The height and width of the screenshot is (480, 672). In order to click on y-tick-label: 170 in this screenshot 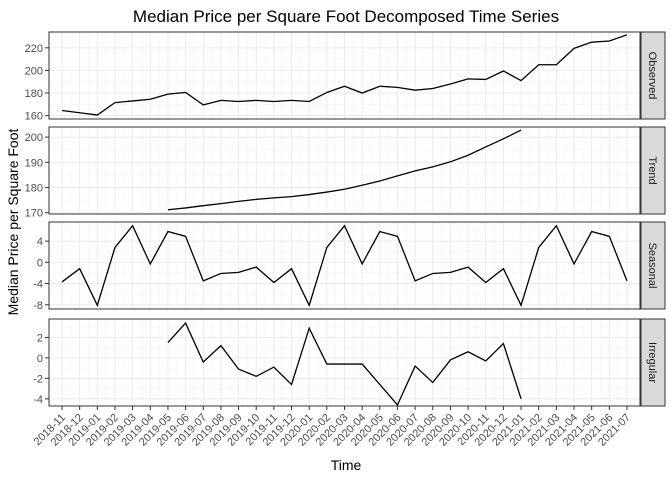, I will do `click(34, 214)`.